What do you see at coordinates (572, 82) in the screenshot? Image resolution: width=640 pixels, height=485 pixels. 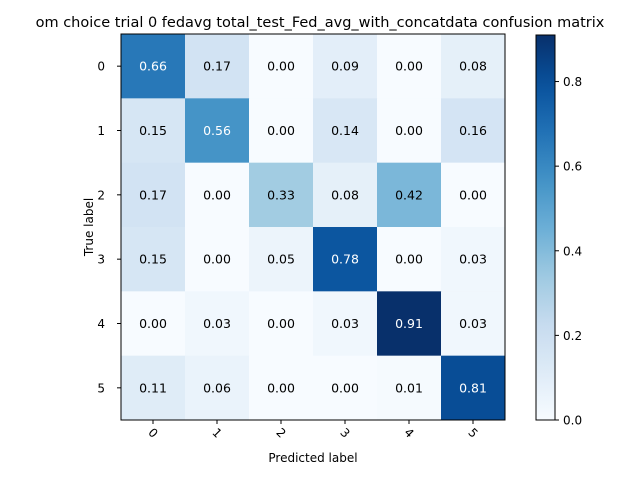 I see `colorbar-tick-label: 0.8` at bounding box center [572, 82].